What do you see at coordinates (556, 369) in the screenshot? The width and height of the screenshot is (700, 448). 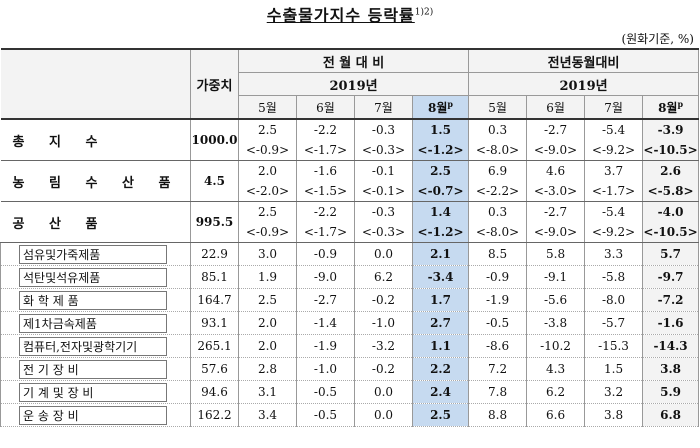 I see `yoy-value: 4.3` at bounding box center [556, 369].